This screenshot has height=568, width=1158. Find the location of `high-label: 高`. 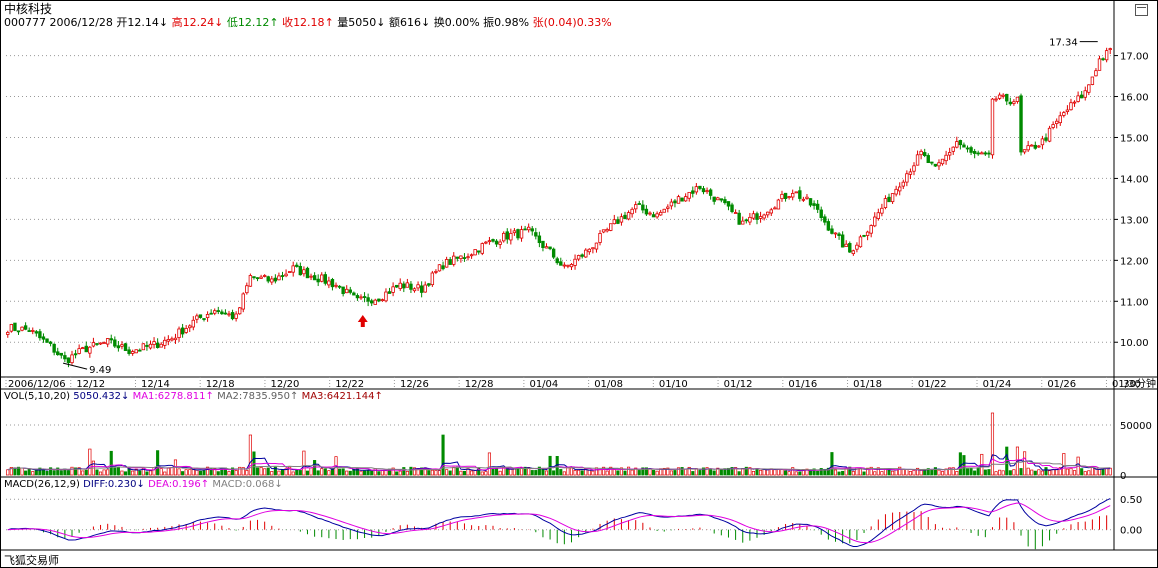

high-label: 高 is located at coordinates (177, 22).